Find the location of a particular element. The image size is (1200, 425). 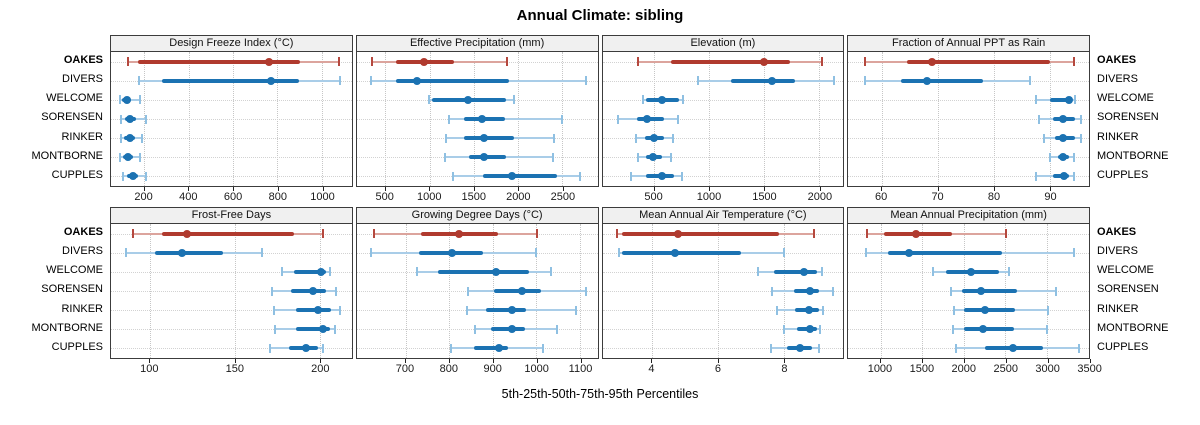

x-axis: 200 400 600 800 1000 is located at coordinates (231, 196).